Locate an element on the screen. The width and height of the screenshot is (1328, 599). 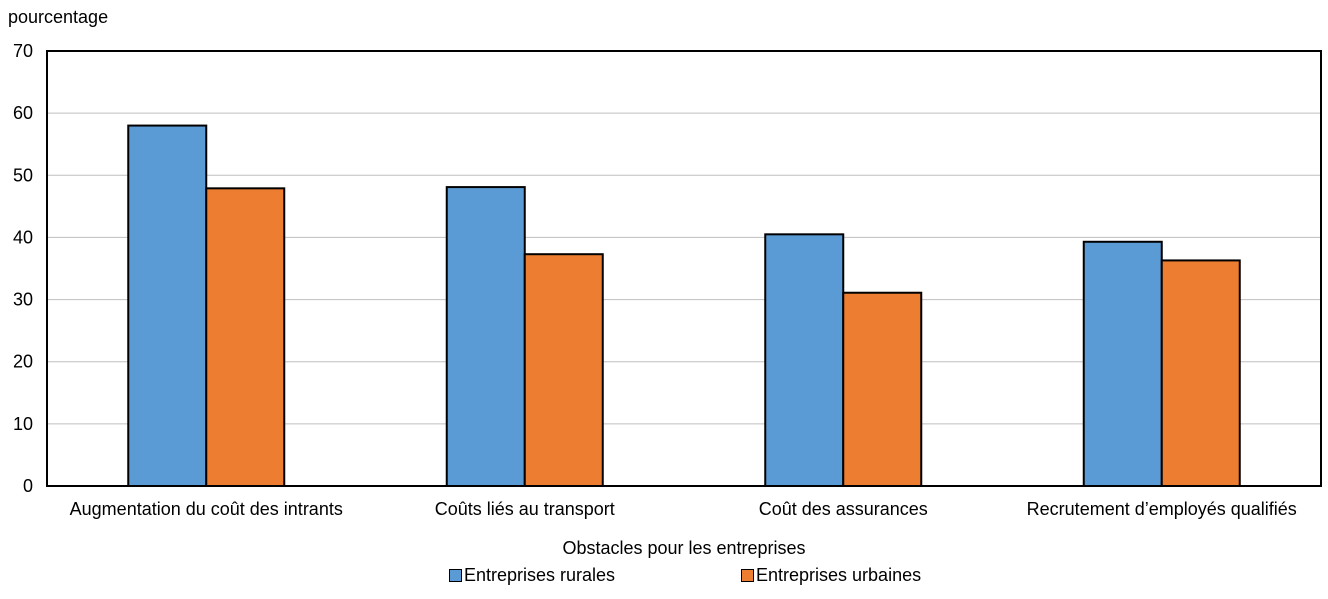
y-tick-label: 50 is located at coordinates (23, 175).